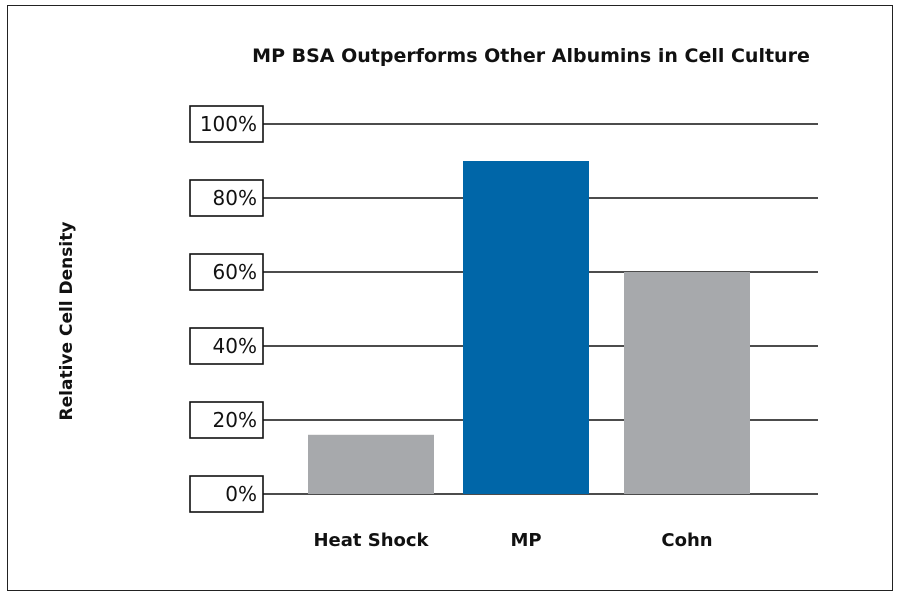 The width and height of the screenshot is (900, 596). What do you see at coordinates (526, 327) in the screenshot?
I see `bar-mp` at bounding box center [526, 327].